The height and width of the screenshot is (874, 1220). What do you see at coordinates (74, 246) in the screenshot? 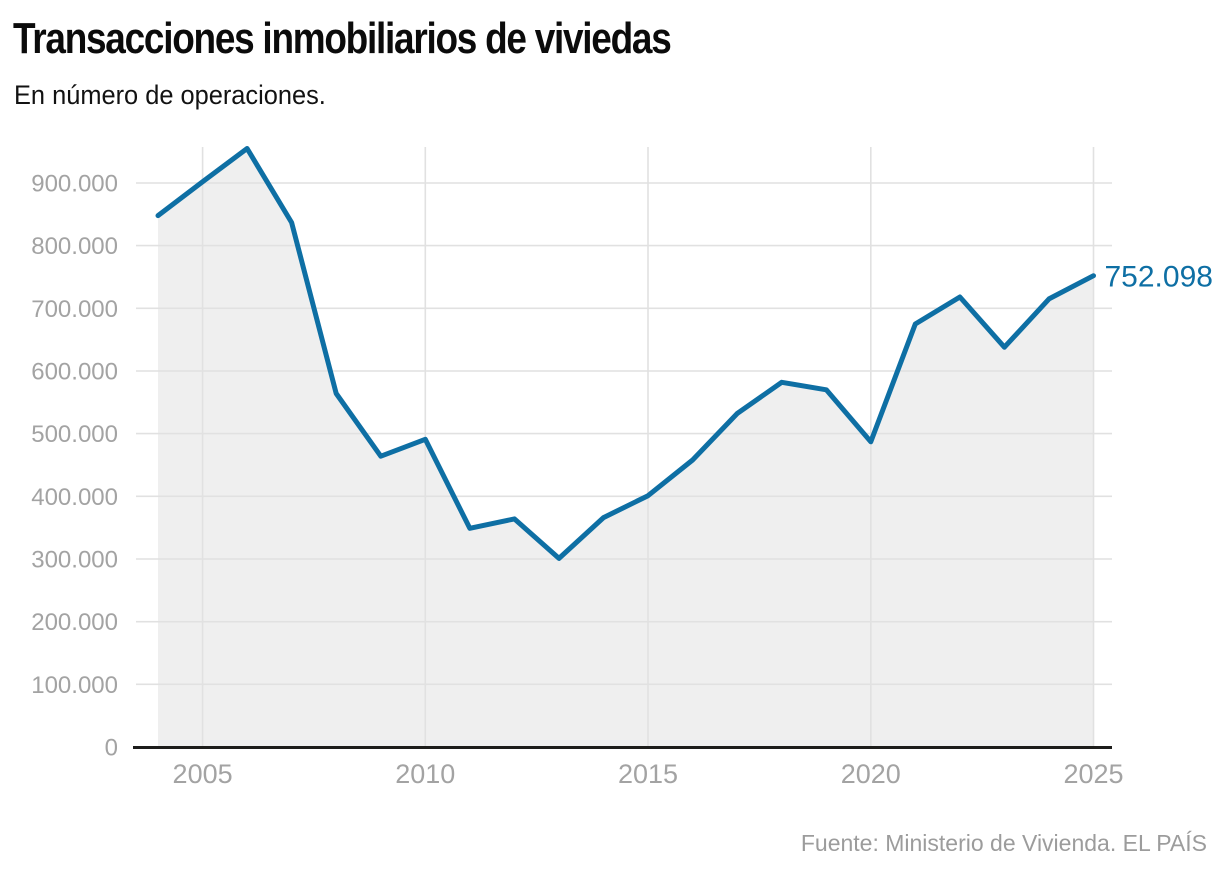
I see `y-tick-label: 800.000` at bounding box center [74, 246].